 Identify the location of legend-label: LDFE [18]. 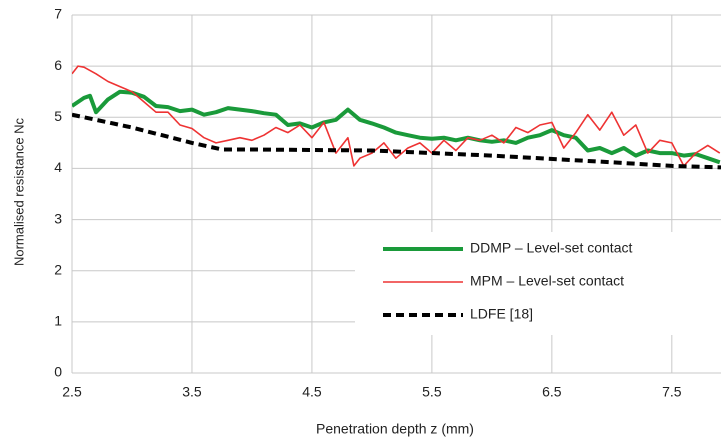
(501, 314).